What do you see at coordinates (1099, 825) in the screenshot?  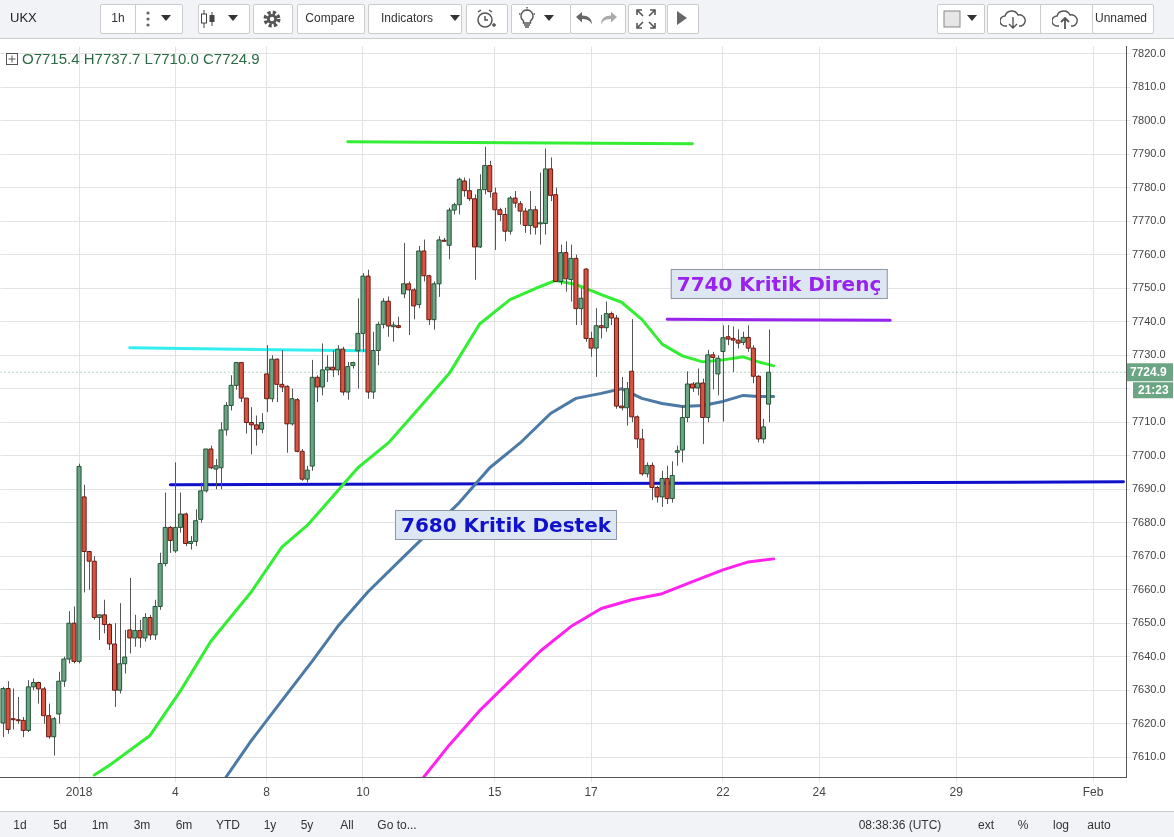 I see `text: auto` at bounding box center [1099, 825].